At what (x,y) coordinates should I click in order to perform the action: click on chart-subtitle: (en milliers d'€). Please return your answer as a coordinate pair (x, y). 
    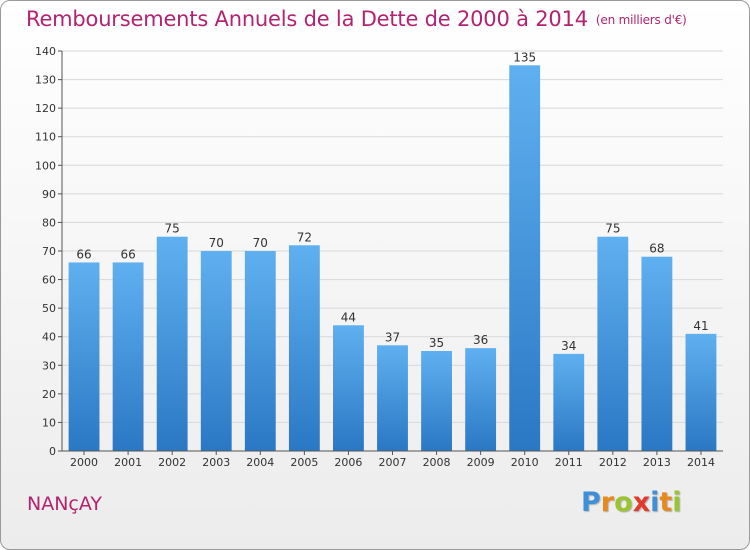
    Looking at the image, I should click on (641, 20).